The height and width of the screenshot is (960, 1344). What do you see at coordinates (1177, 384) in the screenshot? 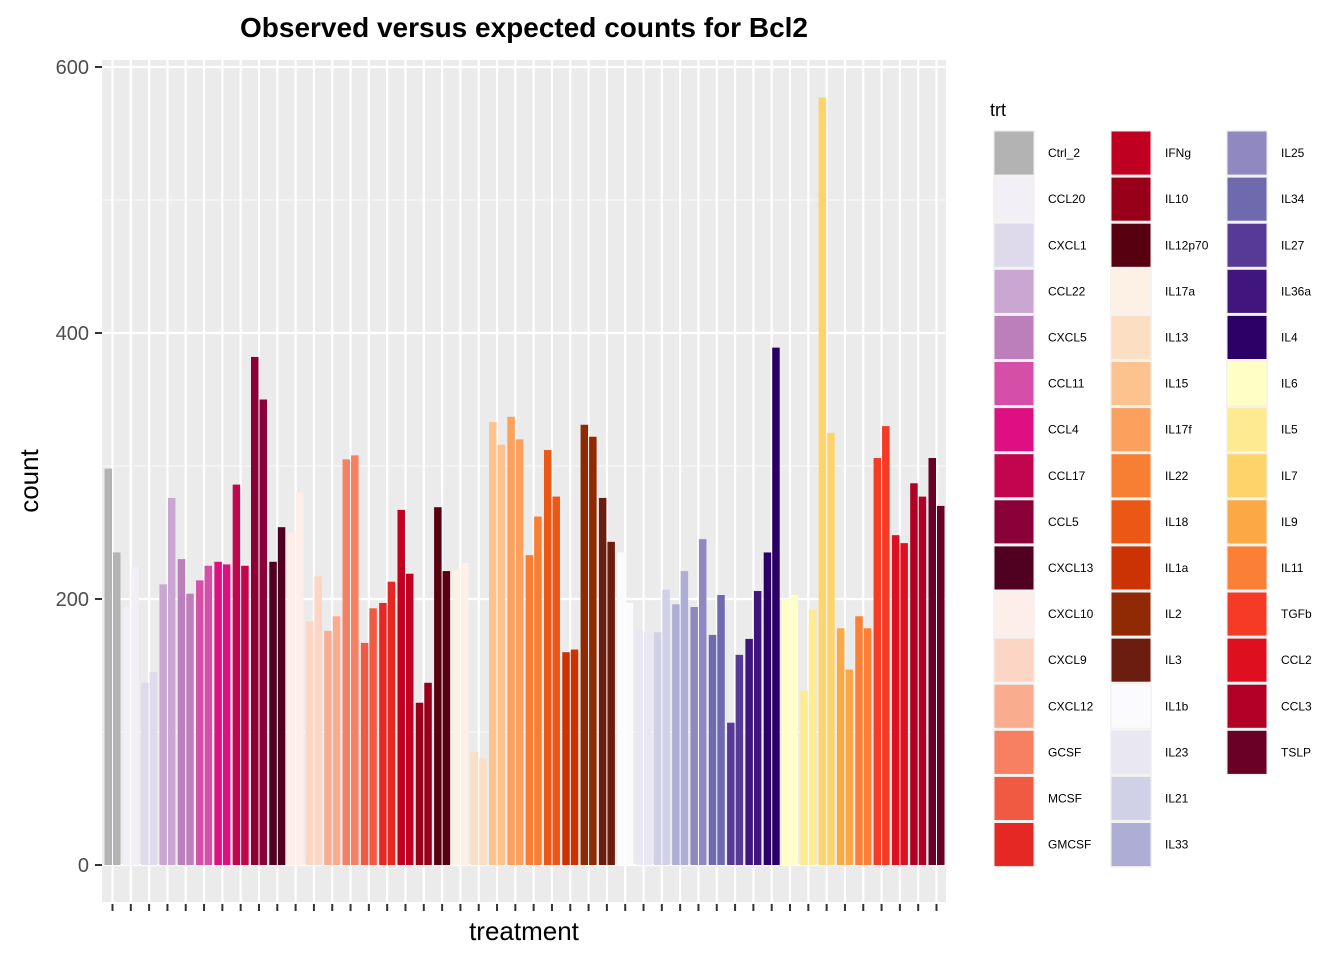
I see `legend-label: IL15` at bounding box center [1177, 384].